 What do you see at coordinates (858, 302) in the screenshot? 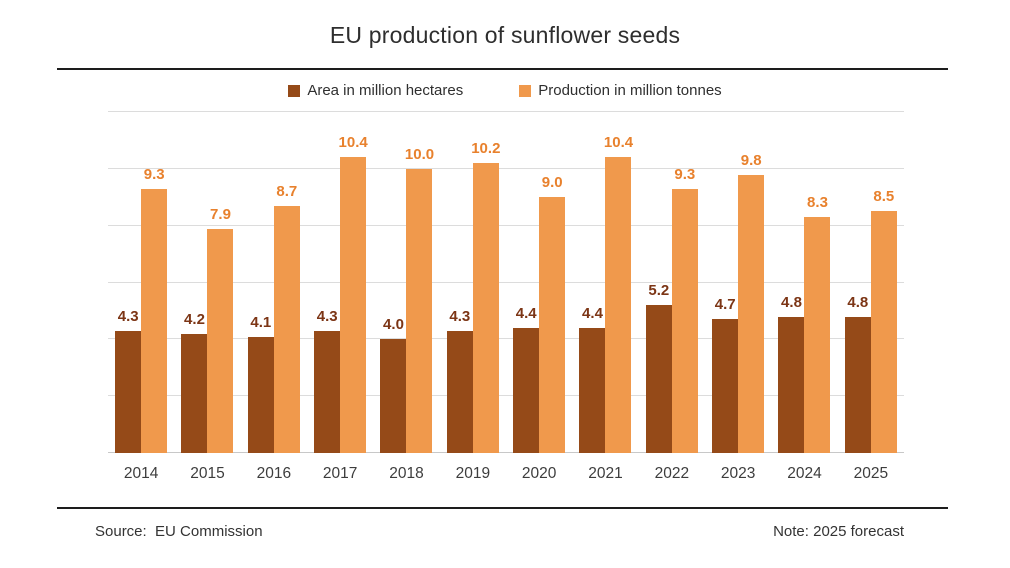
I see `area-value-label-2025: 4.8` at bounding box center [858, 302].